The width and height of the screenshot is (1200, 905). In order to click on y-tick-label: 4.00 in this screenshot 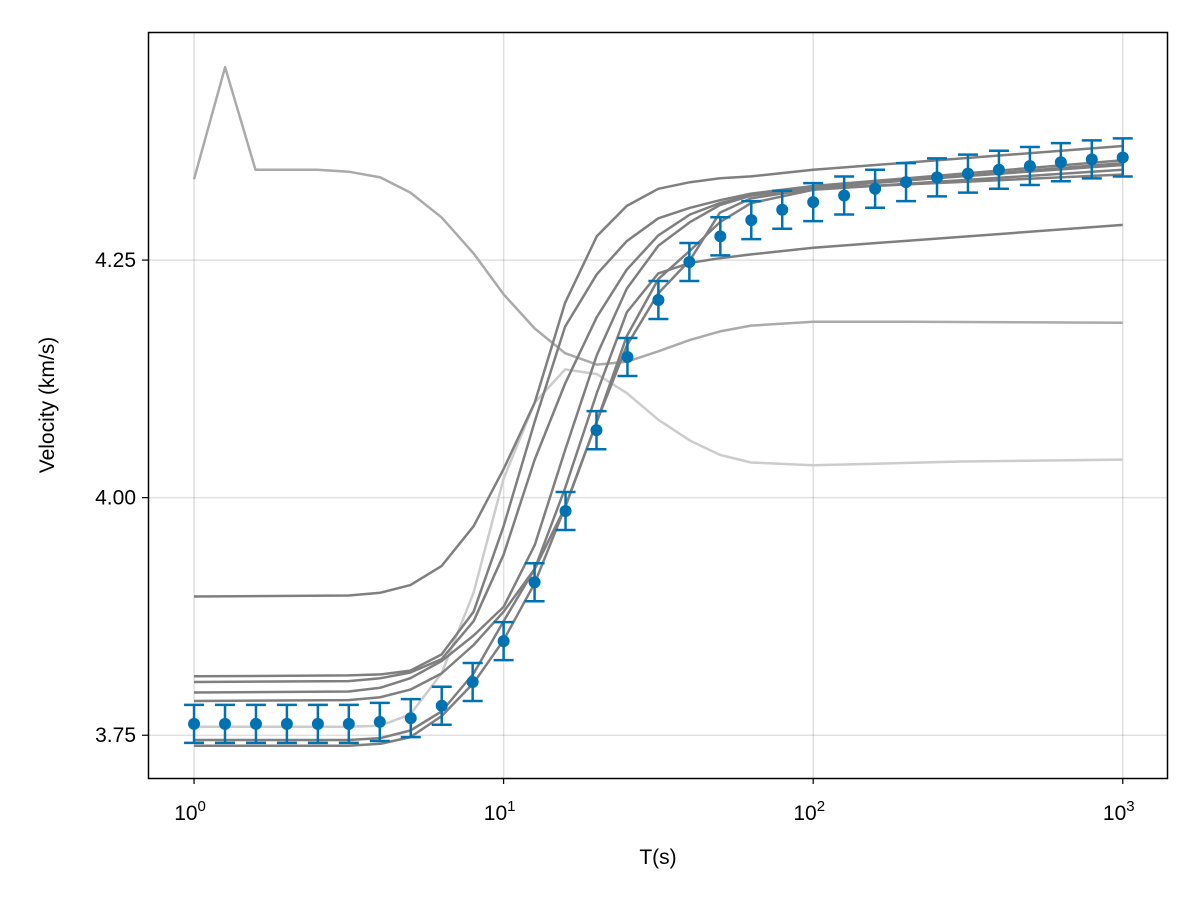, I will do `click(115, 498)`.